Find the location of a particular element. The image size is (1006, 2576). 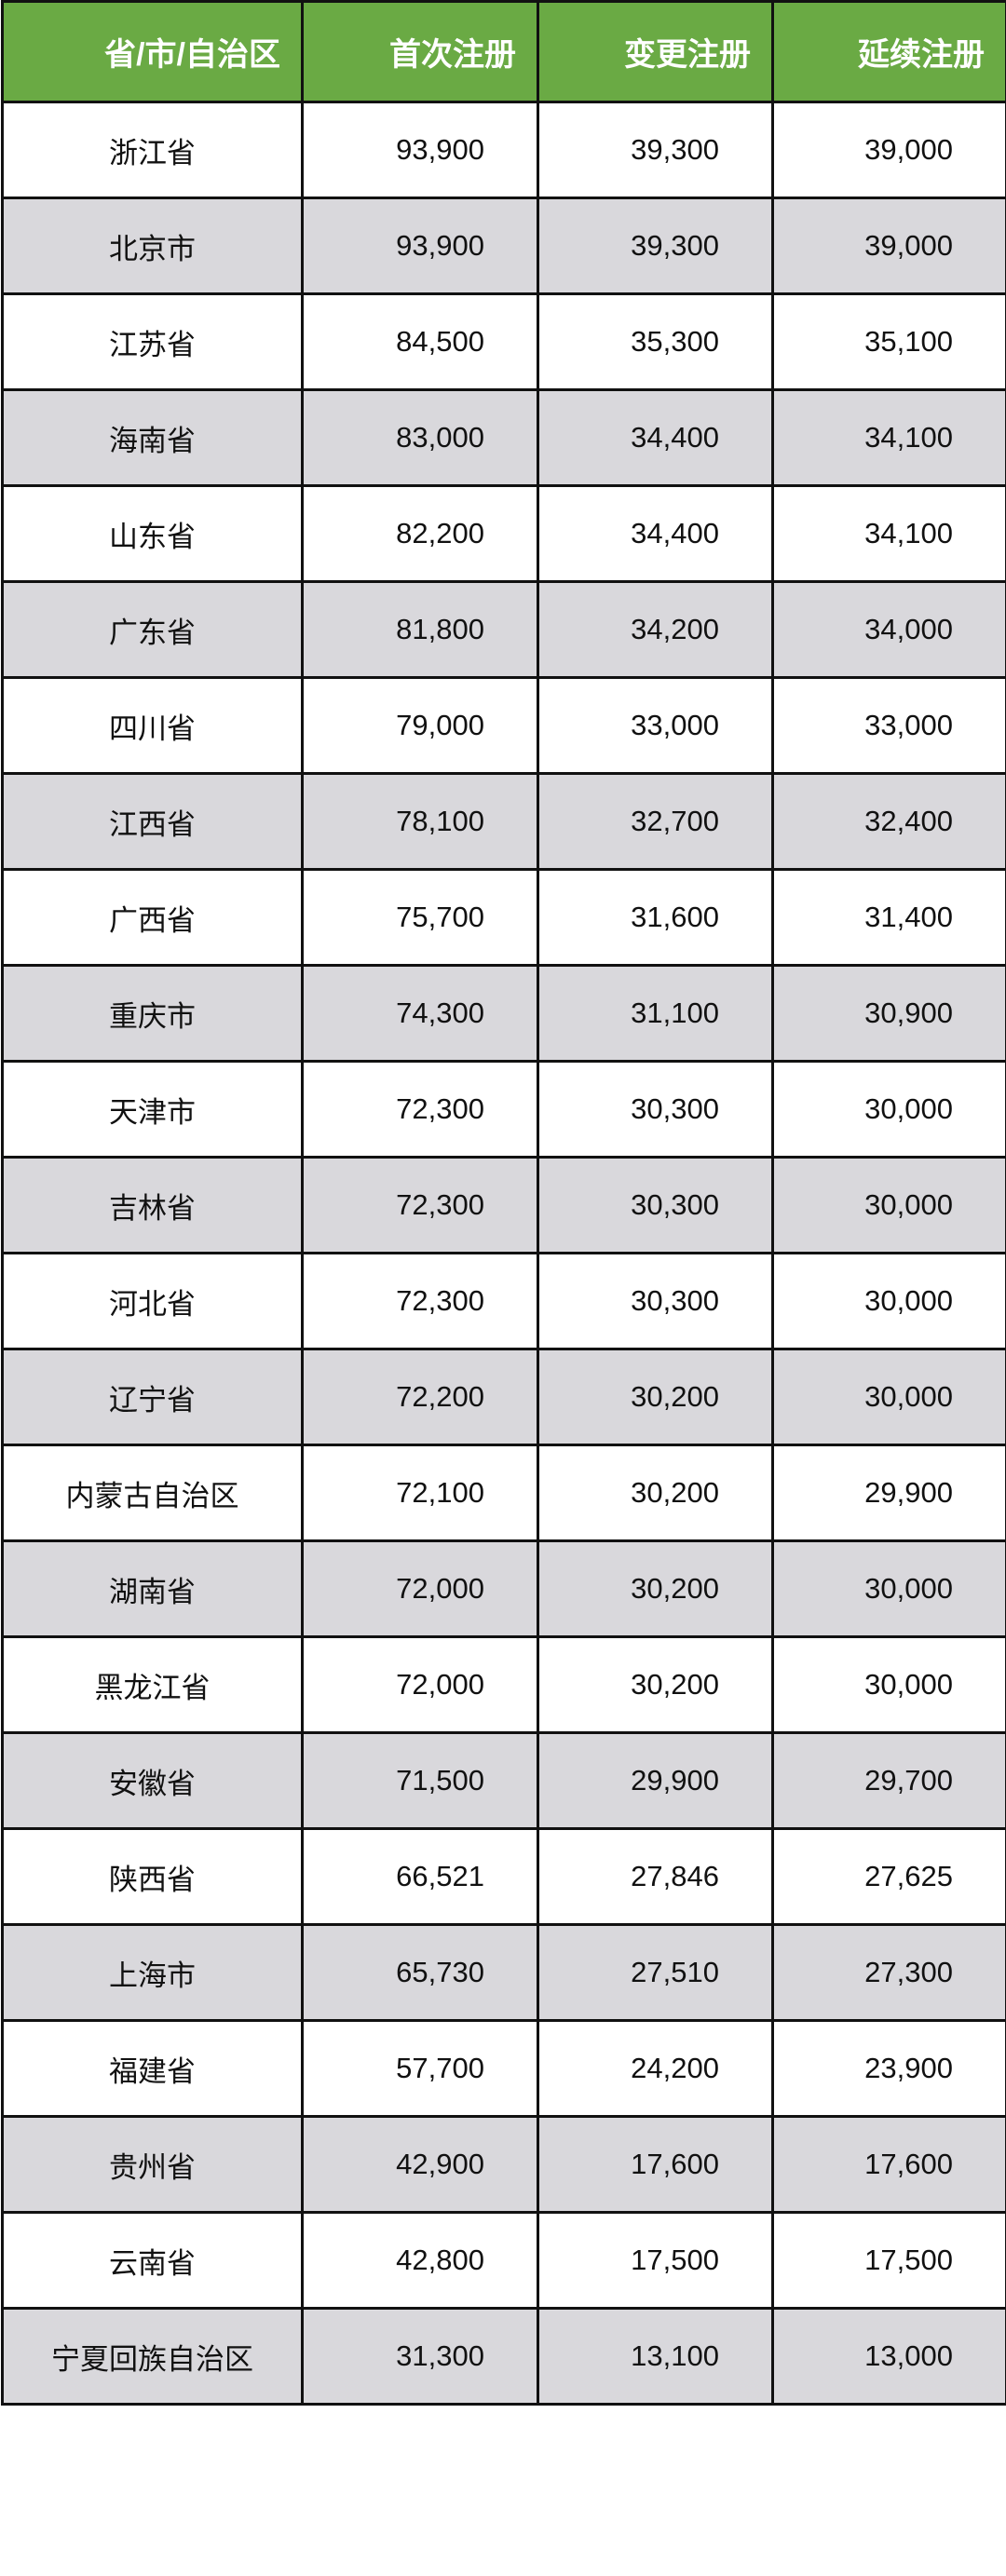

region-cell: 四川省 is located at coordinates (152, 725).